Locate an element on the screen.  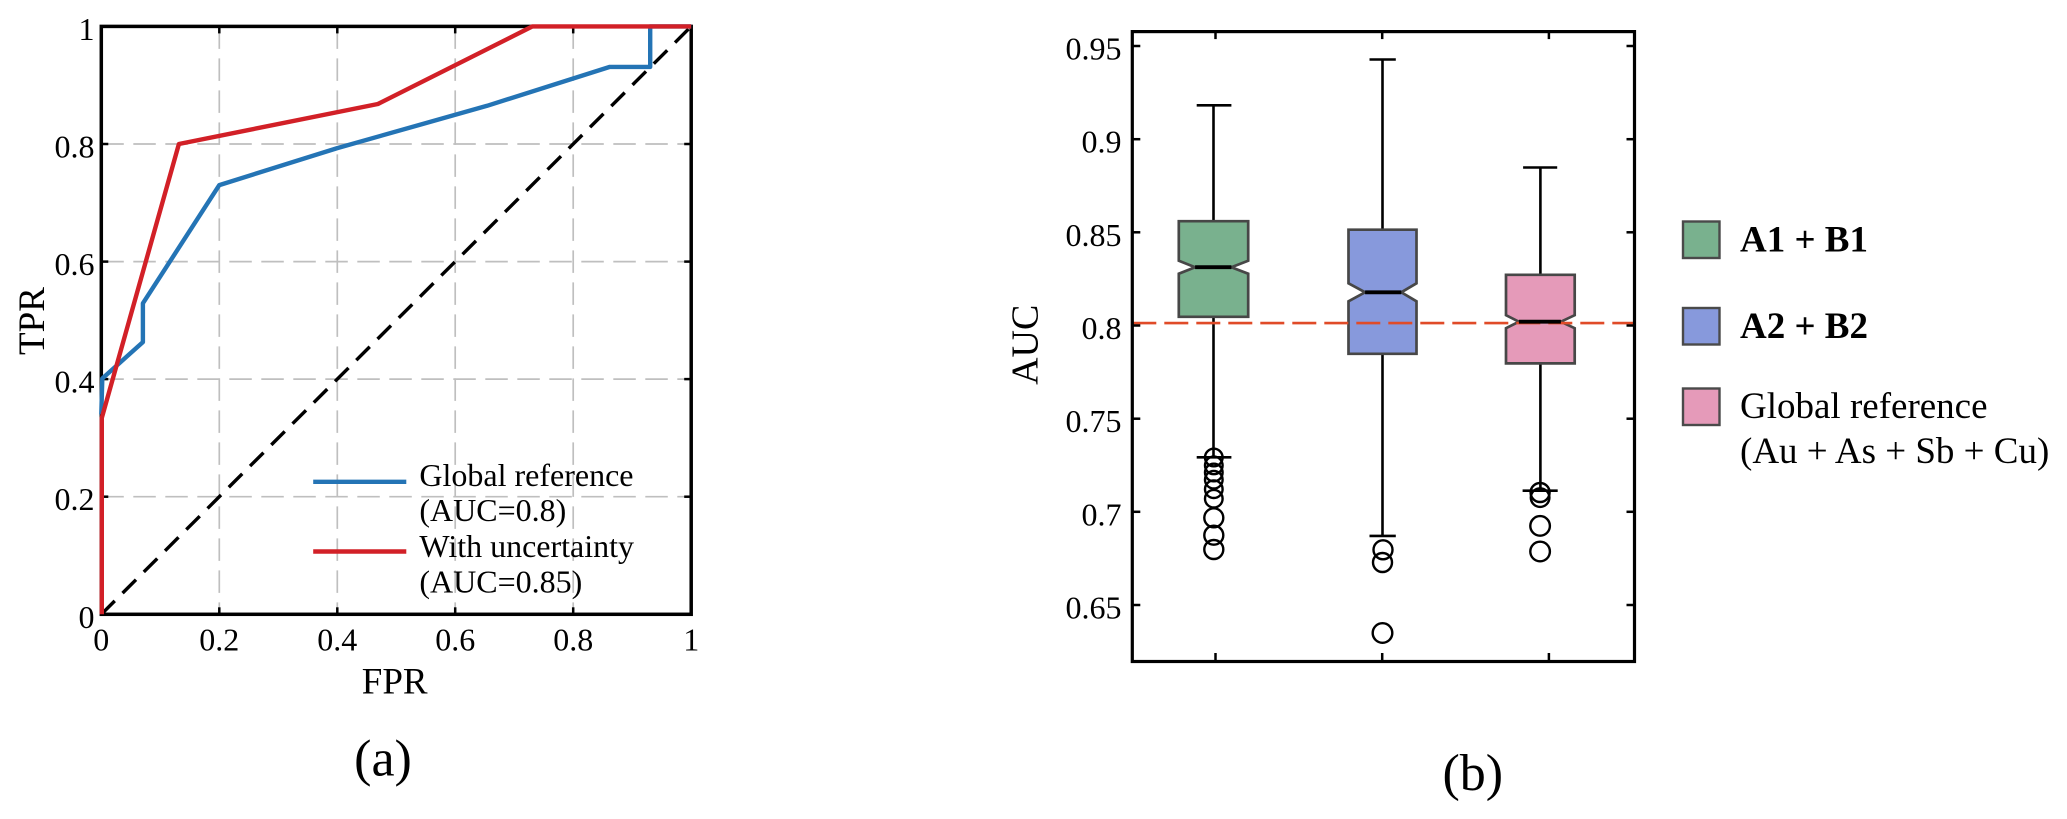
svg-text: 0.85 is located at coordinates (1094, 235).